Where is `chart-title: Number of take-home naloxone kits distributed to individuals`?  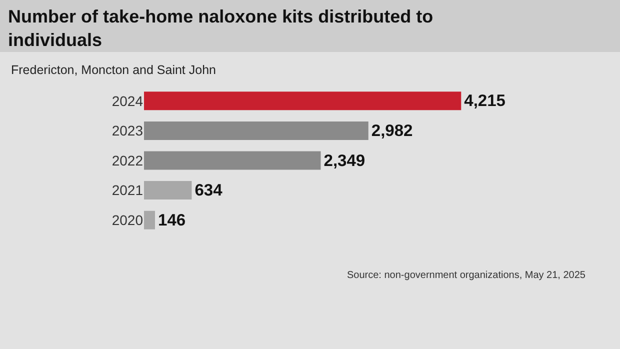 chart-title: Number of take-home naloxone kits distributed to individuals is located at coordinates (221, 28).